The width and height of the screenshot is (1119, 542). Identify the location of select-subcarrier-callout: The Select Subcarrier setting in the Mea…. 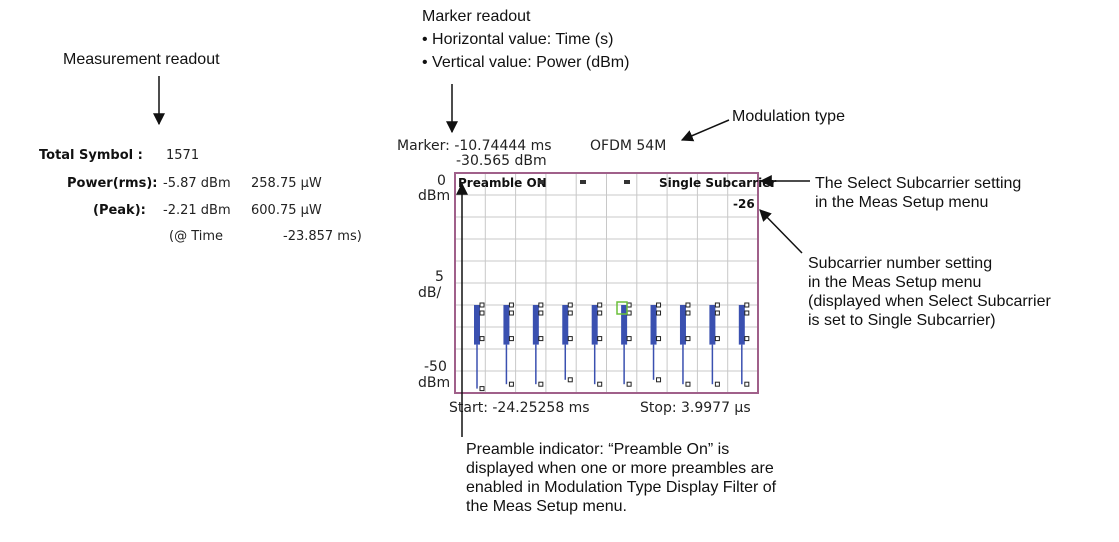
(918, 193).